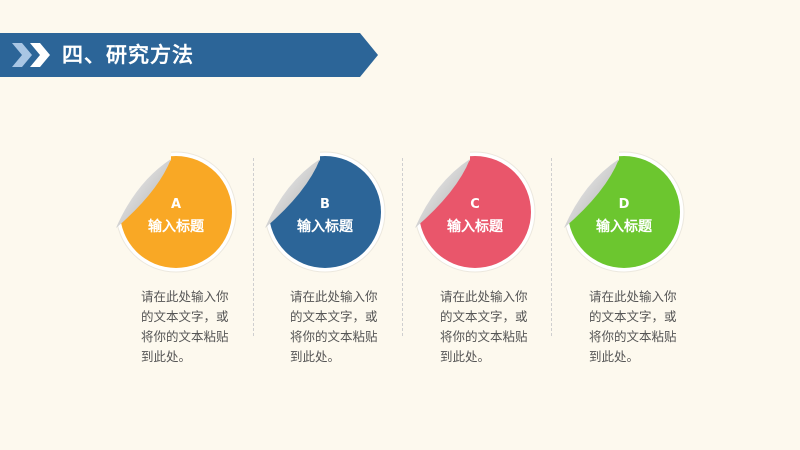 Image resolution: width=800 pixels, height=450 pixels. I want to click on item-letter: A, so click(176, 204).